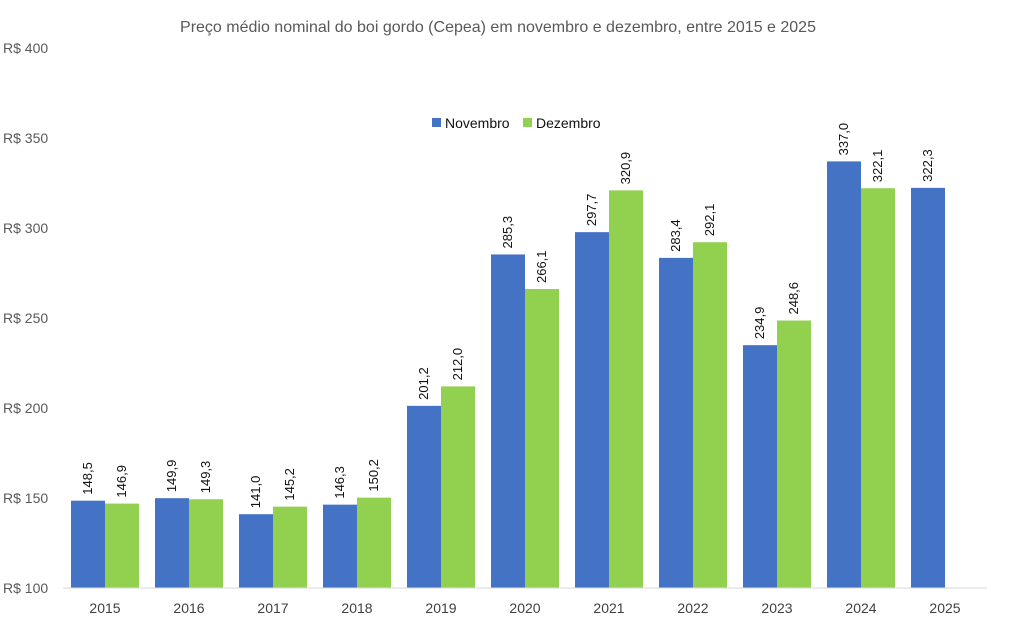 The height and width of the screenshot is (631, 1011). What do you see at coordinates (440, 608) in the screenshot?
I see `x-tick-label: 2019` at bounding box center [440, 608].